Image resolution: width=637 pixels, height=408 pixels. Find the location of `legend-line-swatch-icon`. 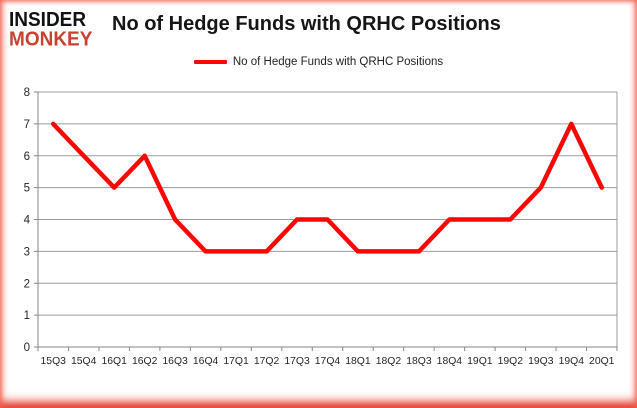

legend-line-swatch-icon is located at coordinates (210, 62).